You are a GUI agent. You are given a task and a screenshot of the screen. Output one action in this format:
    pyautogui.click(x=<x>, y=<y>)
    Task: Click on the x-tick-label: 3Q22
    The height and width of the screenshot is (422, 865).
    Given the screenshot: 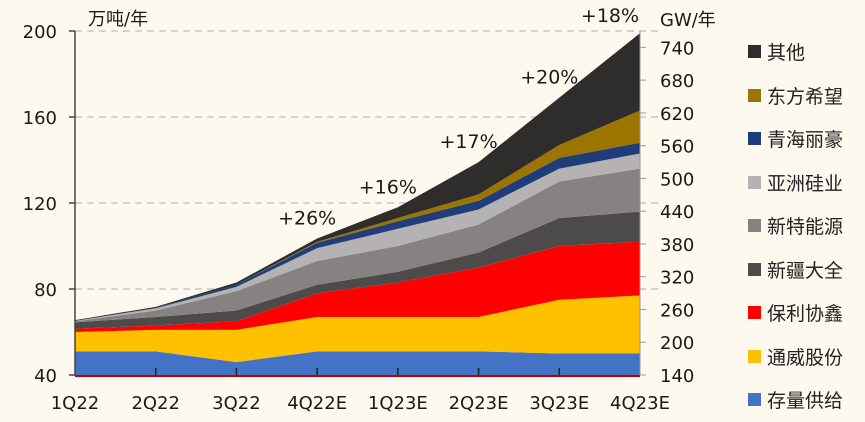 What is the action you would take?
    pyautogui.click(x=236, y=403)
    